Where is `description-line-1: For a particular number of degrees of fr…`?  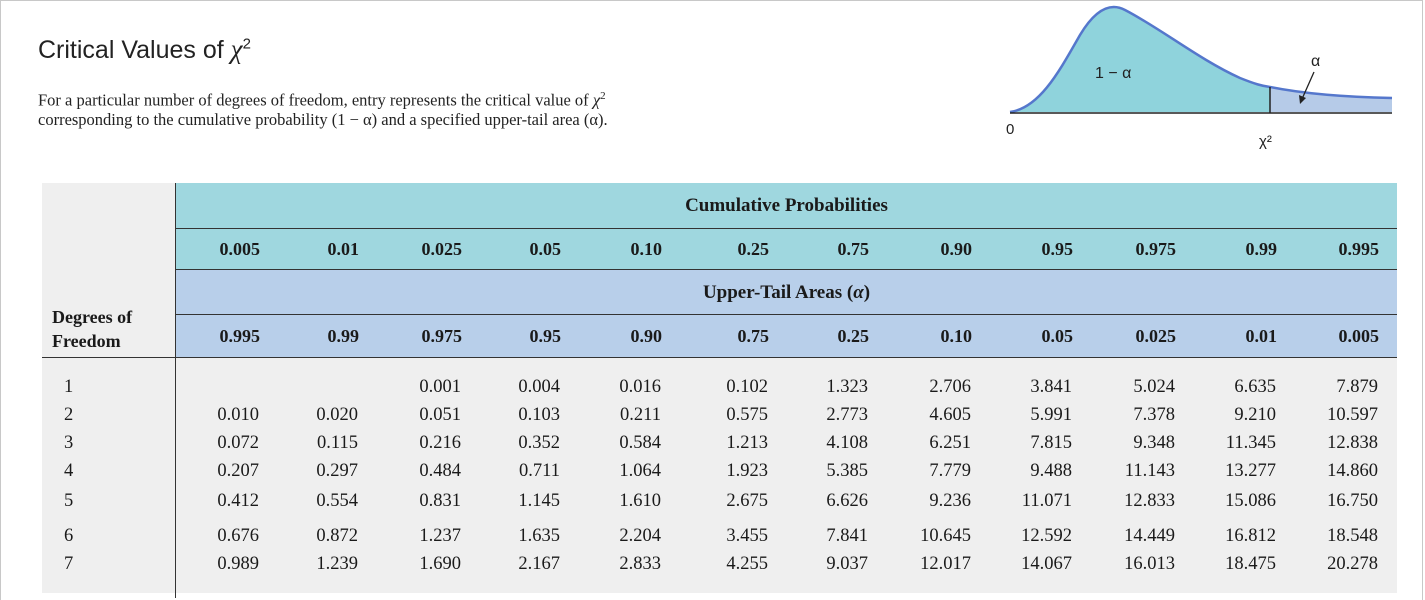 description-line-1: For a particular number of degrees of fr… is located at coordinates (323, 98).